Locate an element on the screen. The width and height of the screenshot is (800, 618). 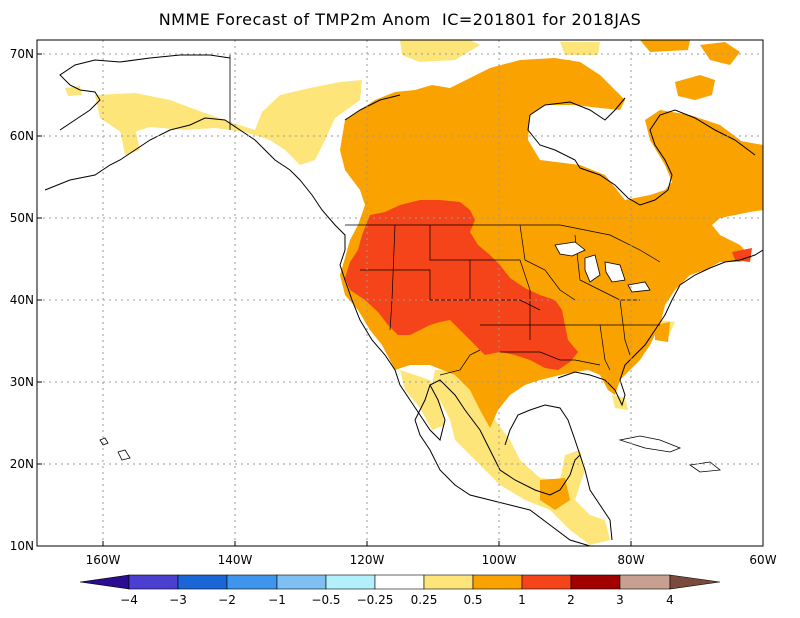
x-tick-label: 60W is located at coordinates (762, 560).